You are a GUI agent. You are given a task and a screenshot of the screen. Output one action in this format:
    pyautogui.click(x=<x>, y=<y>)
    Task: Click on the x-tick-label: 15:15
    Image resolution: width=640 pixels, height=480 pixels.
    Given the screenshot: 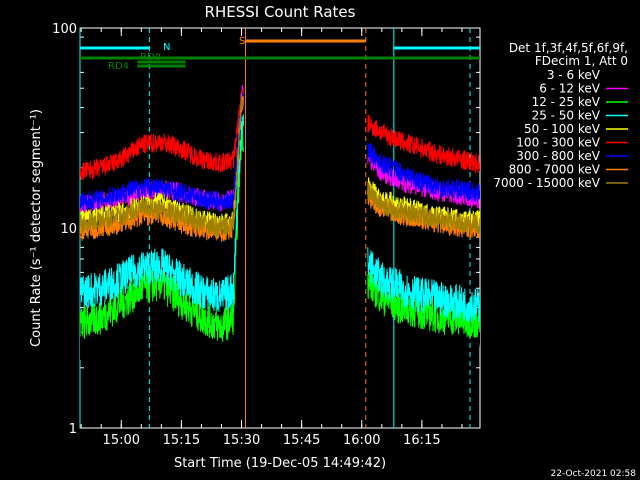 What is the action you would take?
    pyautogui.click(x=181, y=440)
    